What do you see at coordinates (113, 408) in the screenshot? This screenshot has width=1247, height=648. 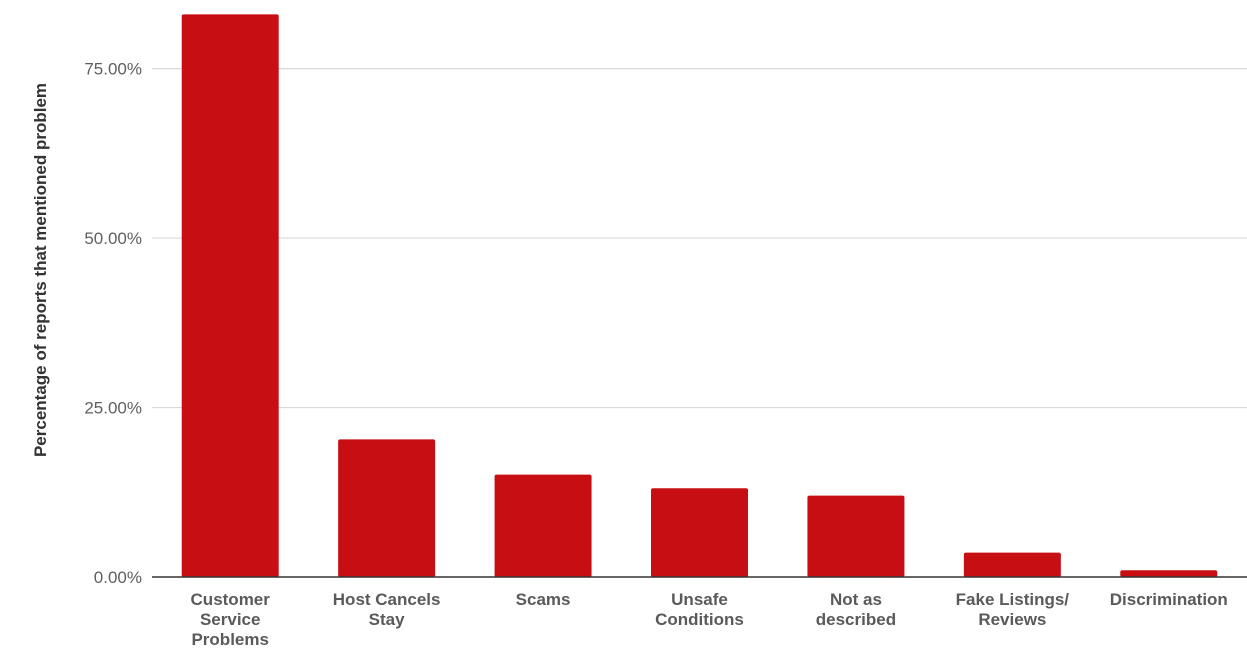 I see `y-tick-label: 25.00%` at bounding box center [113, 408].